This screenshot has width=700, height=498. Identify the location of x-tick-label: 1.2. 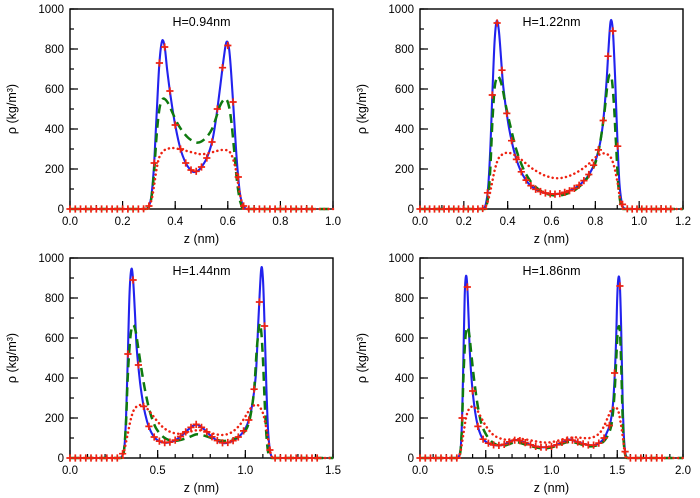
(683, 222).